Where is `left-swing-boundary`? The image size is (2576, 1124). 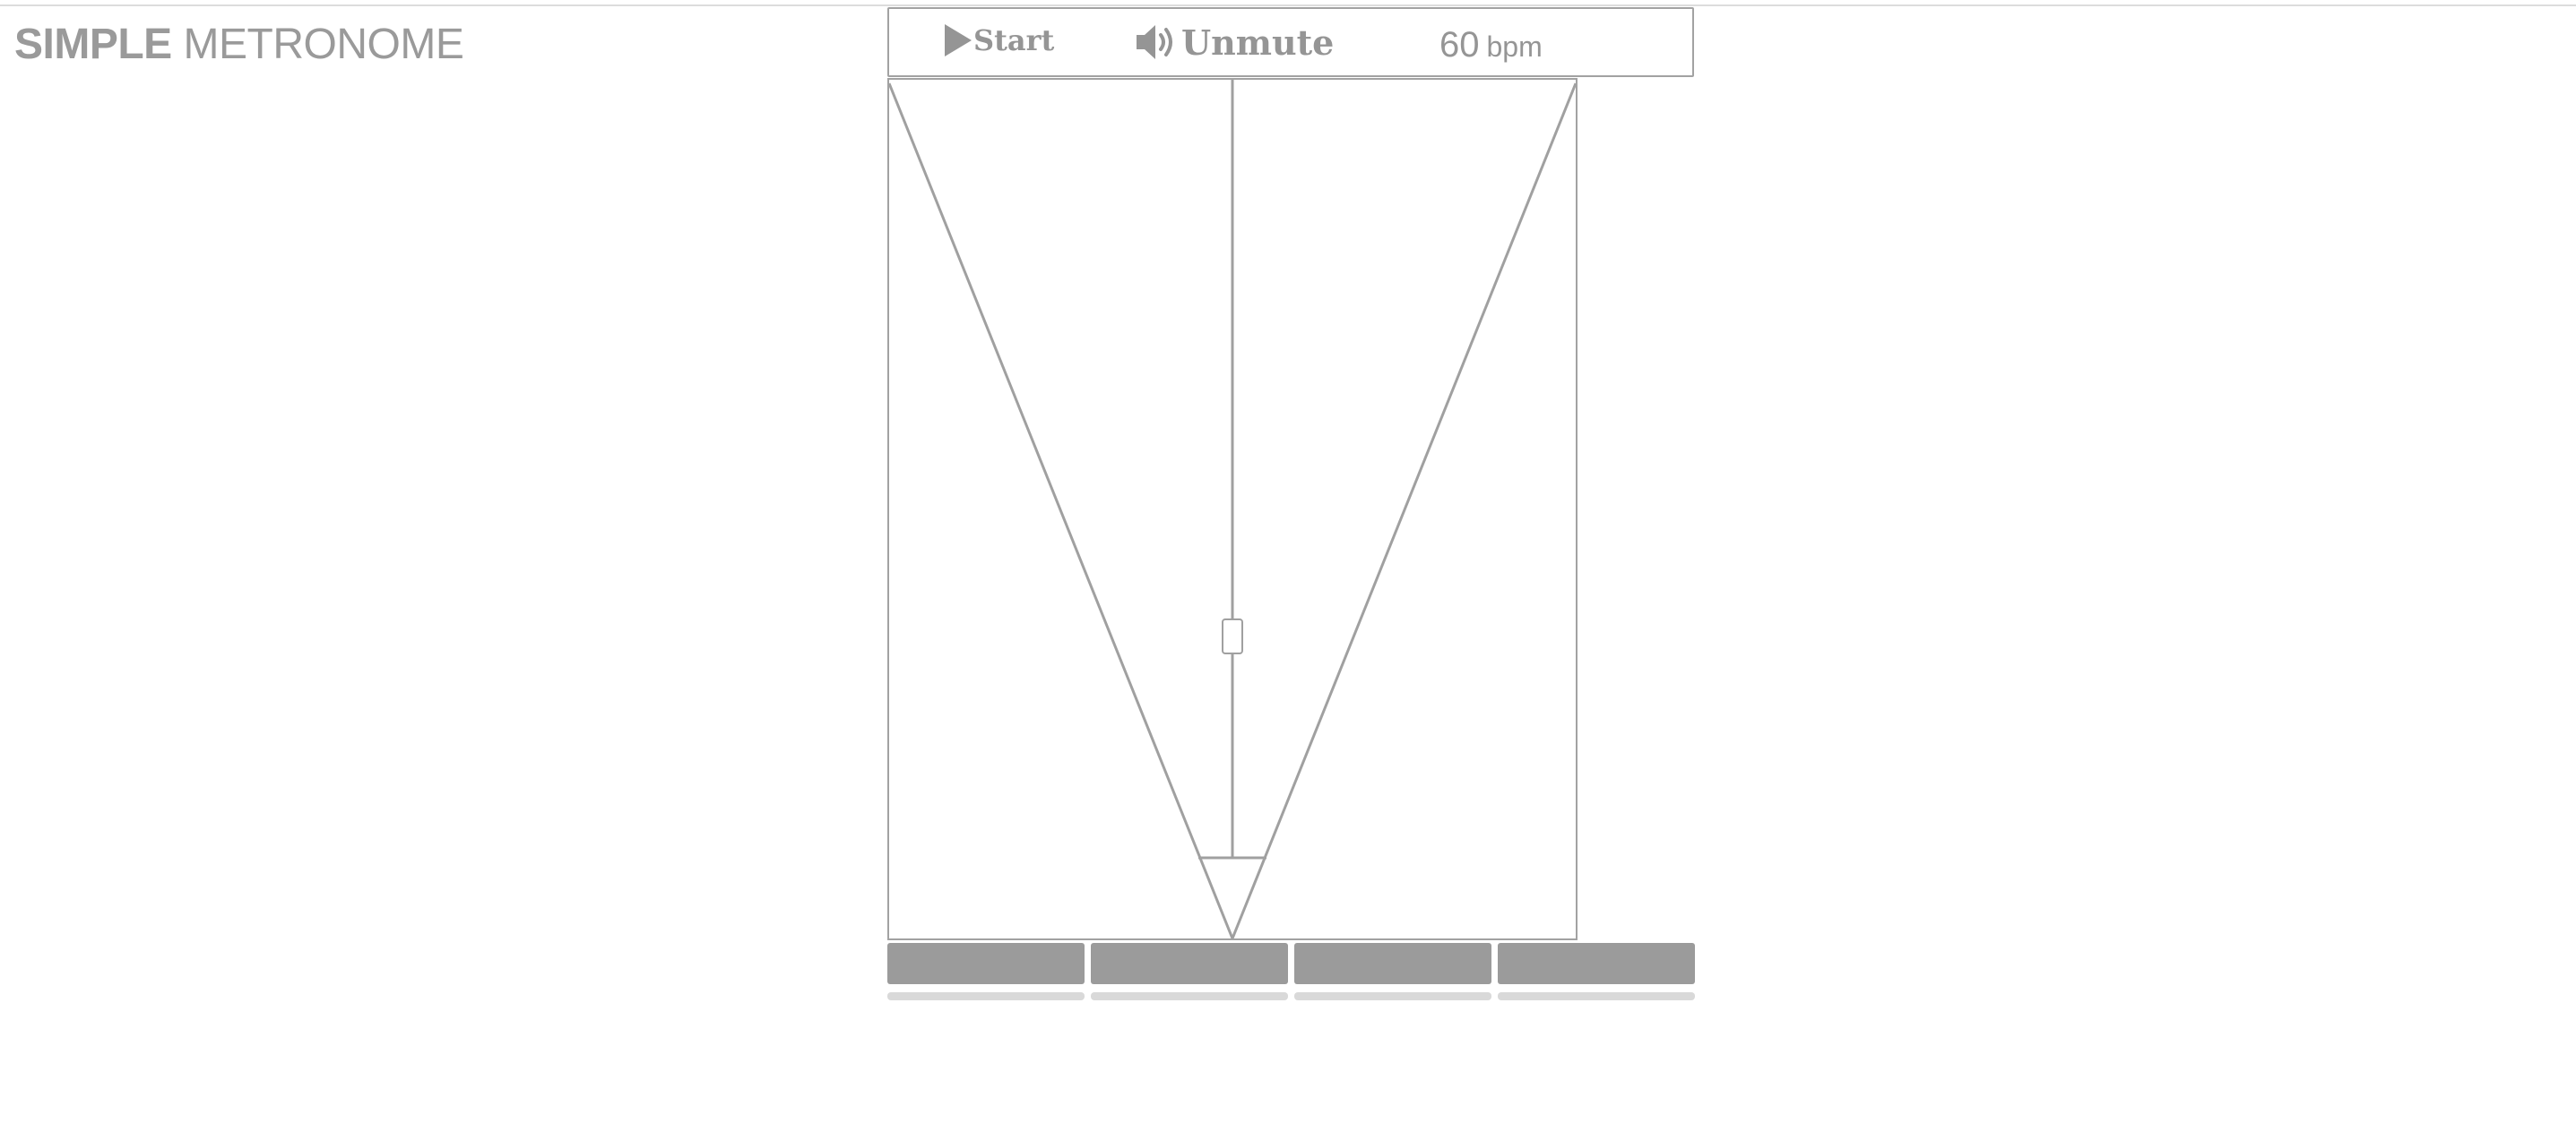 left-swing-boundary is located at coordinates (1061, 510).